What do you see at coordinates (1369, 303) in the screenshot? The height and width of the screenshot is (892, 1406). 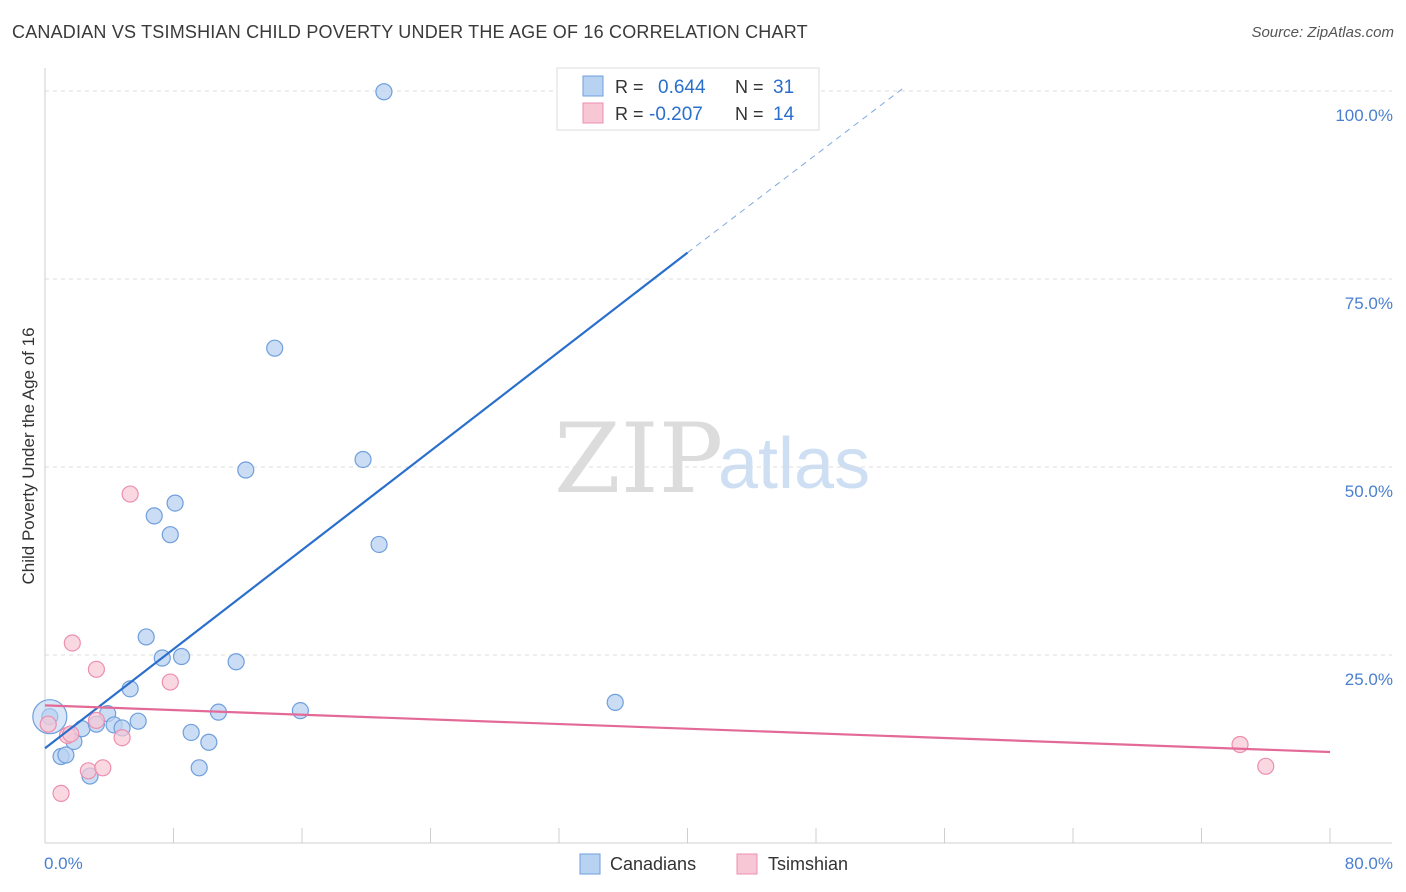 I see `y-tick-label: 75.0%` at bounding box center [1369, 303].